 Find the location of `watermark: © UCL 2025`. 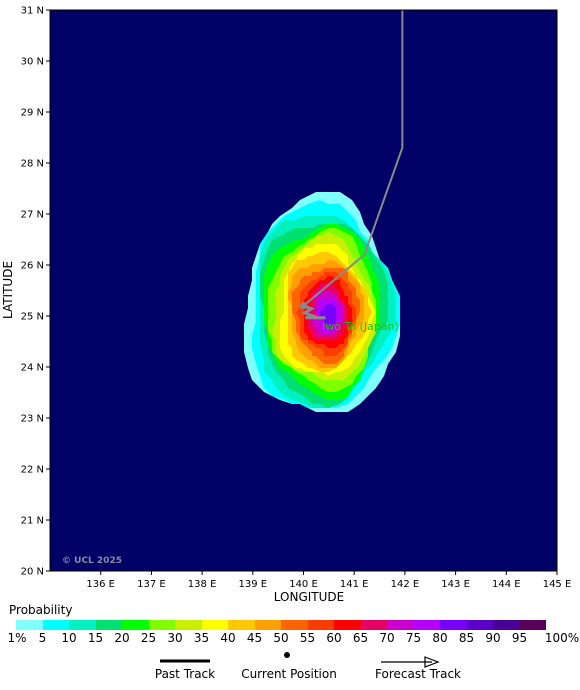

watermark: © UCL 2025 is located at coordinates (92, 561).